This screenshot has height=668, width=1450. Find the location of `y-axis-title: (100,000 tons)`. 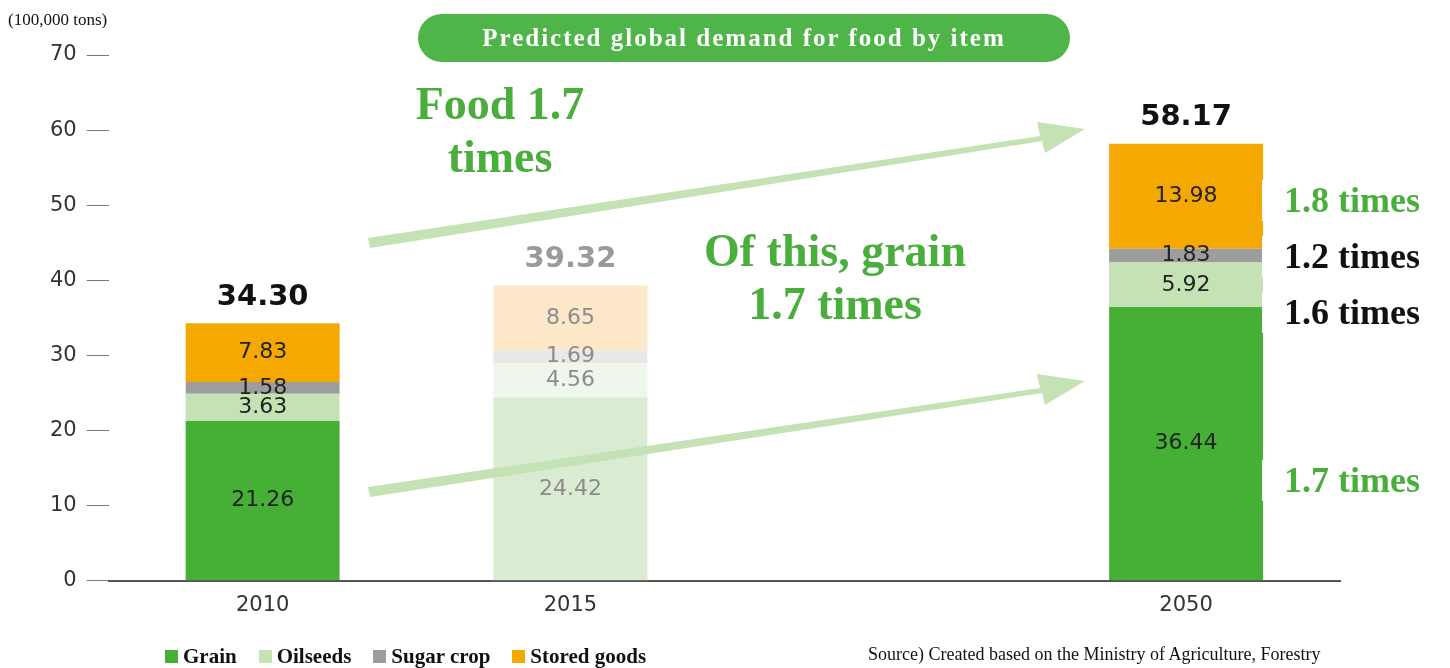

y-axis-title: (100,000 tons) is located at coordinates (58, 20).